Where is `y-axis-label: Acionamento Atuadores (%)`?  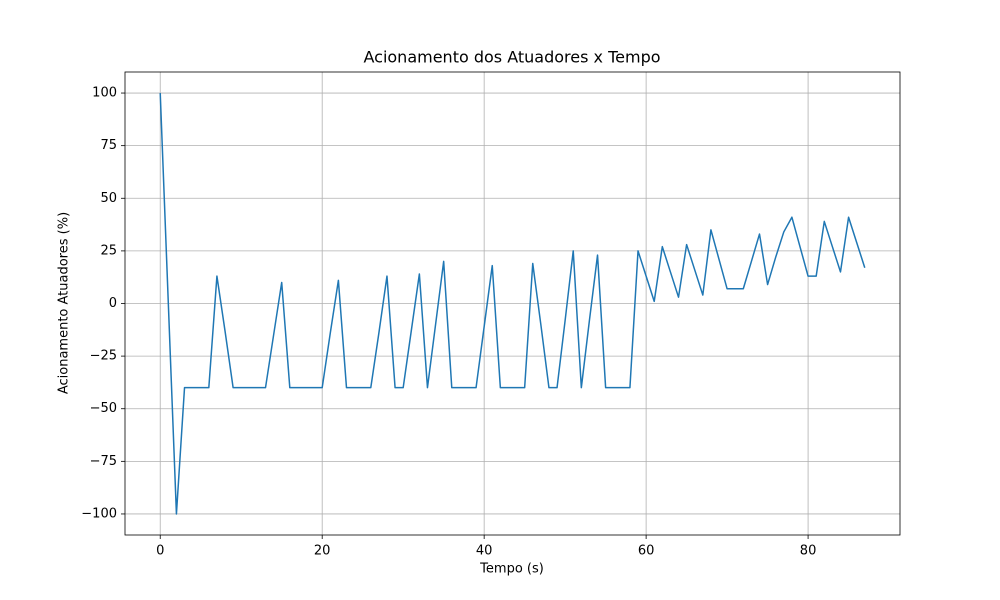
y-axis-label: Acionamento Atuadores (%) is located at coordinates (64, 303).